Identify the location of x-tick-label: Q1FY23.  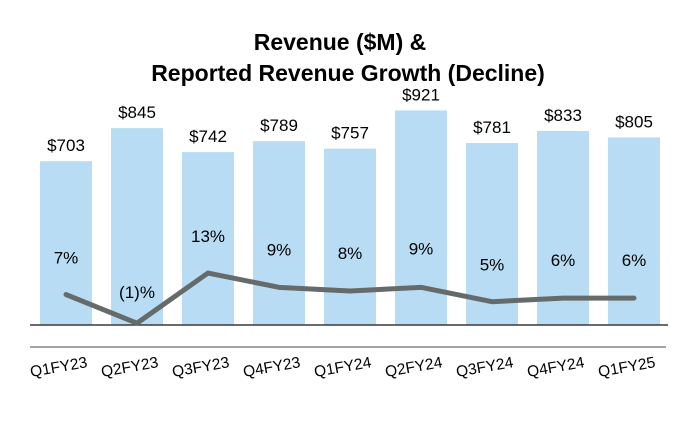
(59, 367).